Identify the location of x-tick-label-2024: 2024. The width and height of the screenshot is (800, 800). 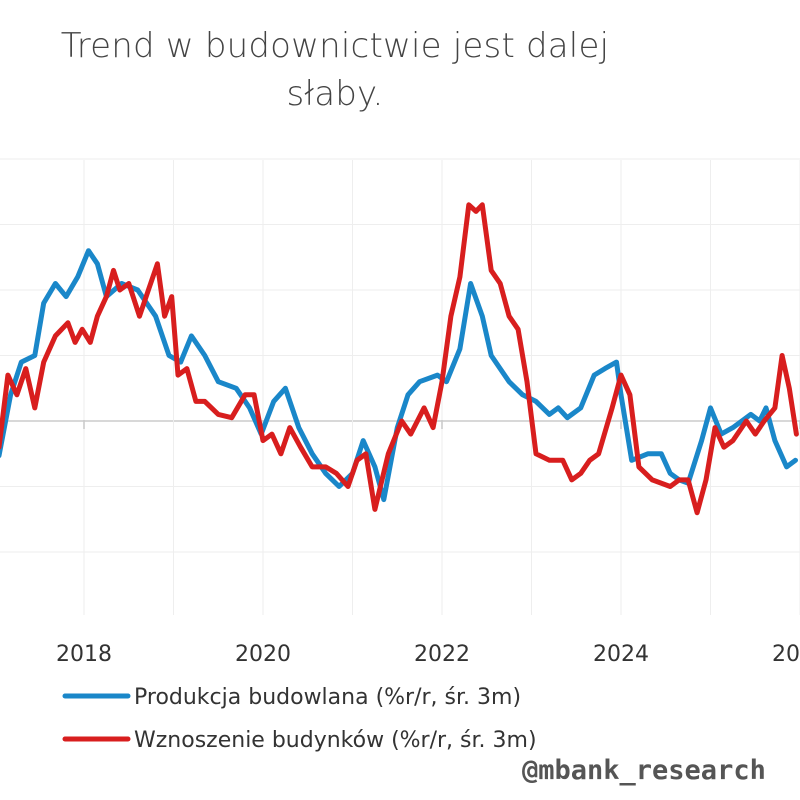
(621, 654).